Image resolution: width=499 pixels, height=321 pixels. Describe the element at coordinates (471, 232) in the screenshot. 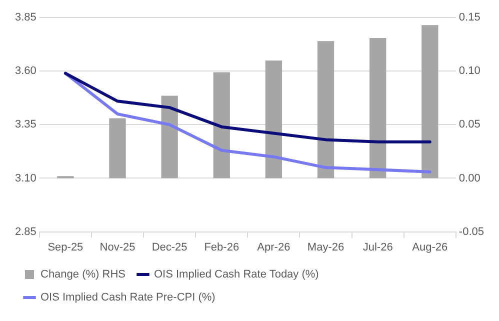

I see `y2-tick-label: -0.05` at that location.